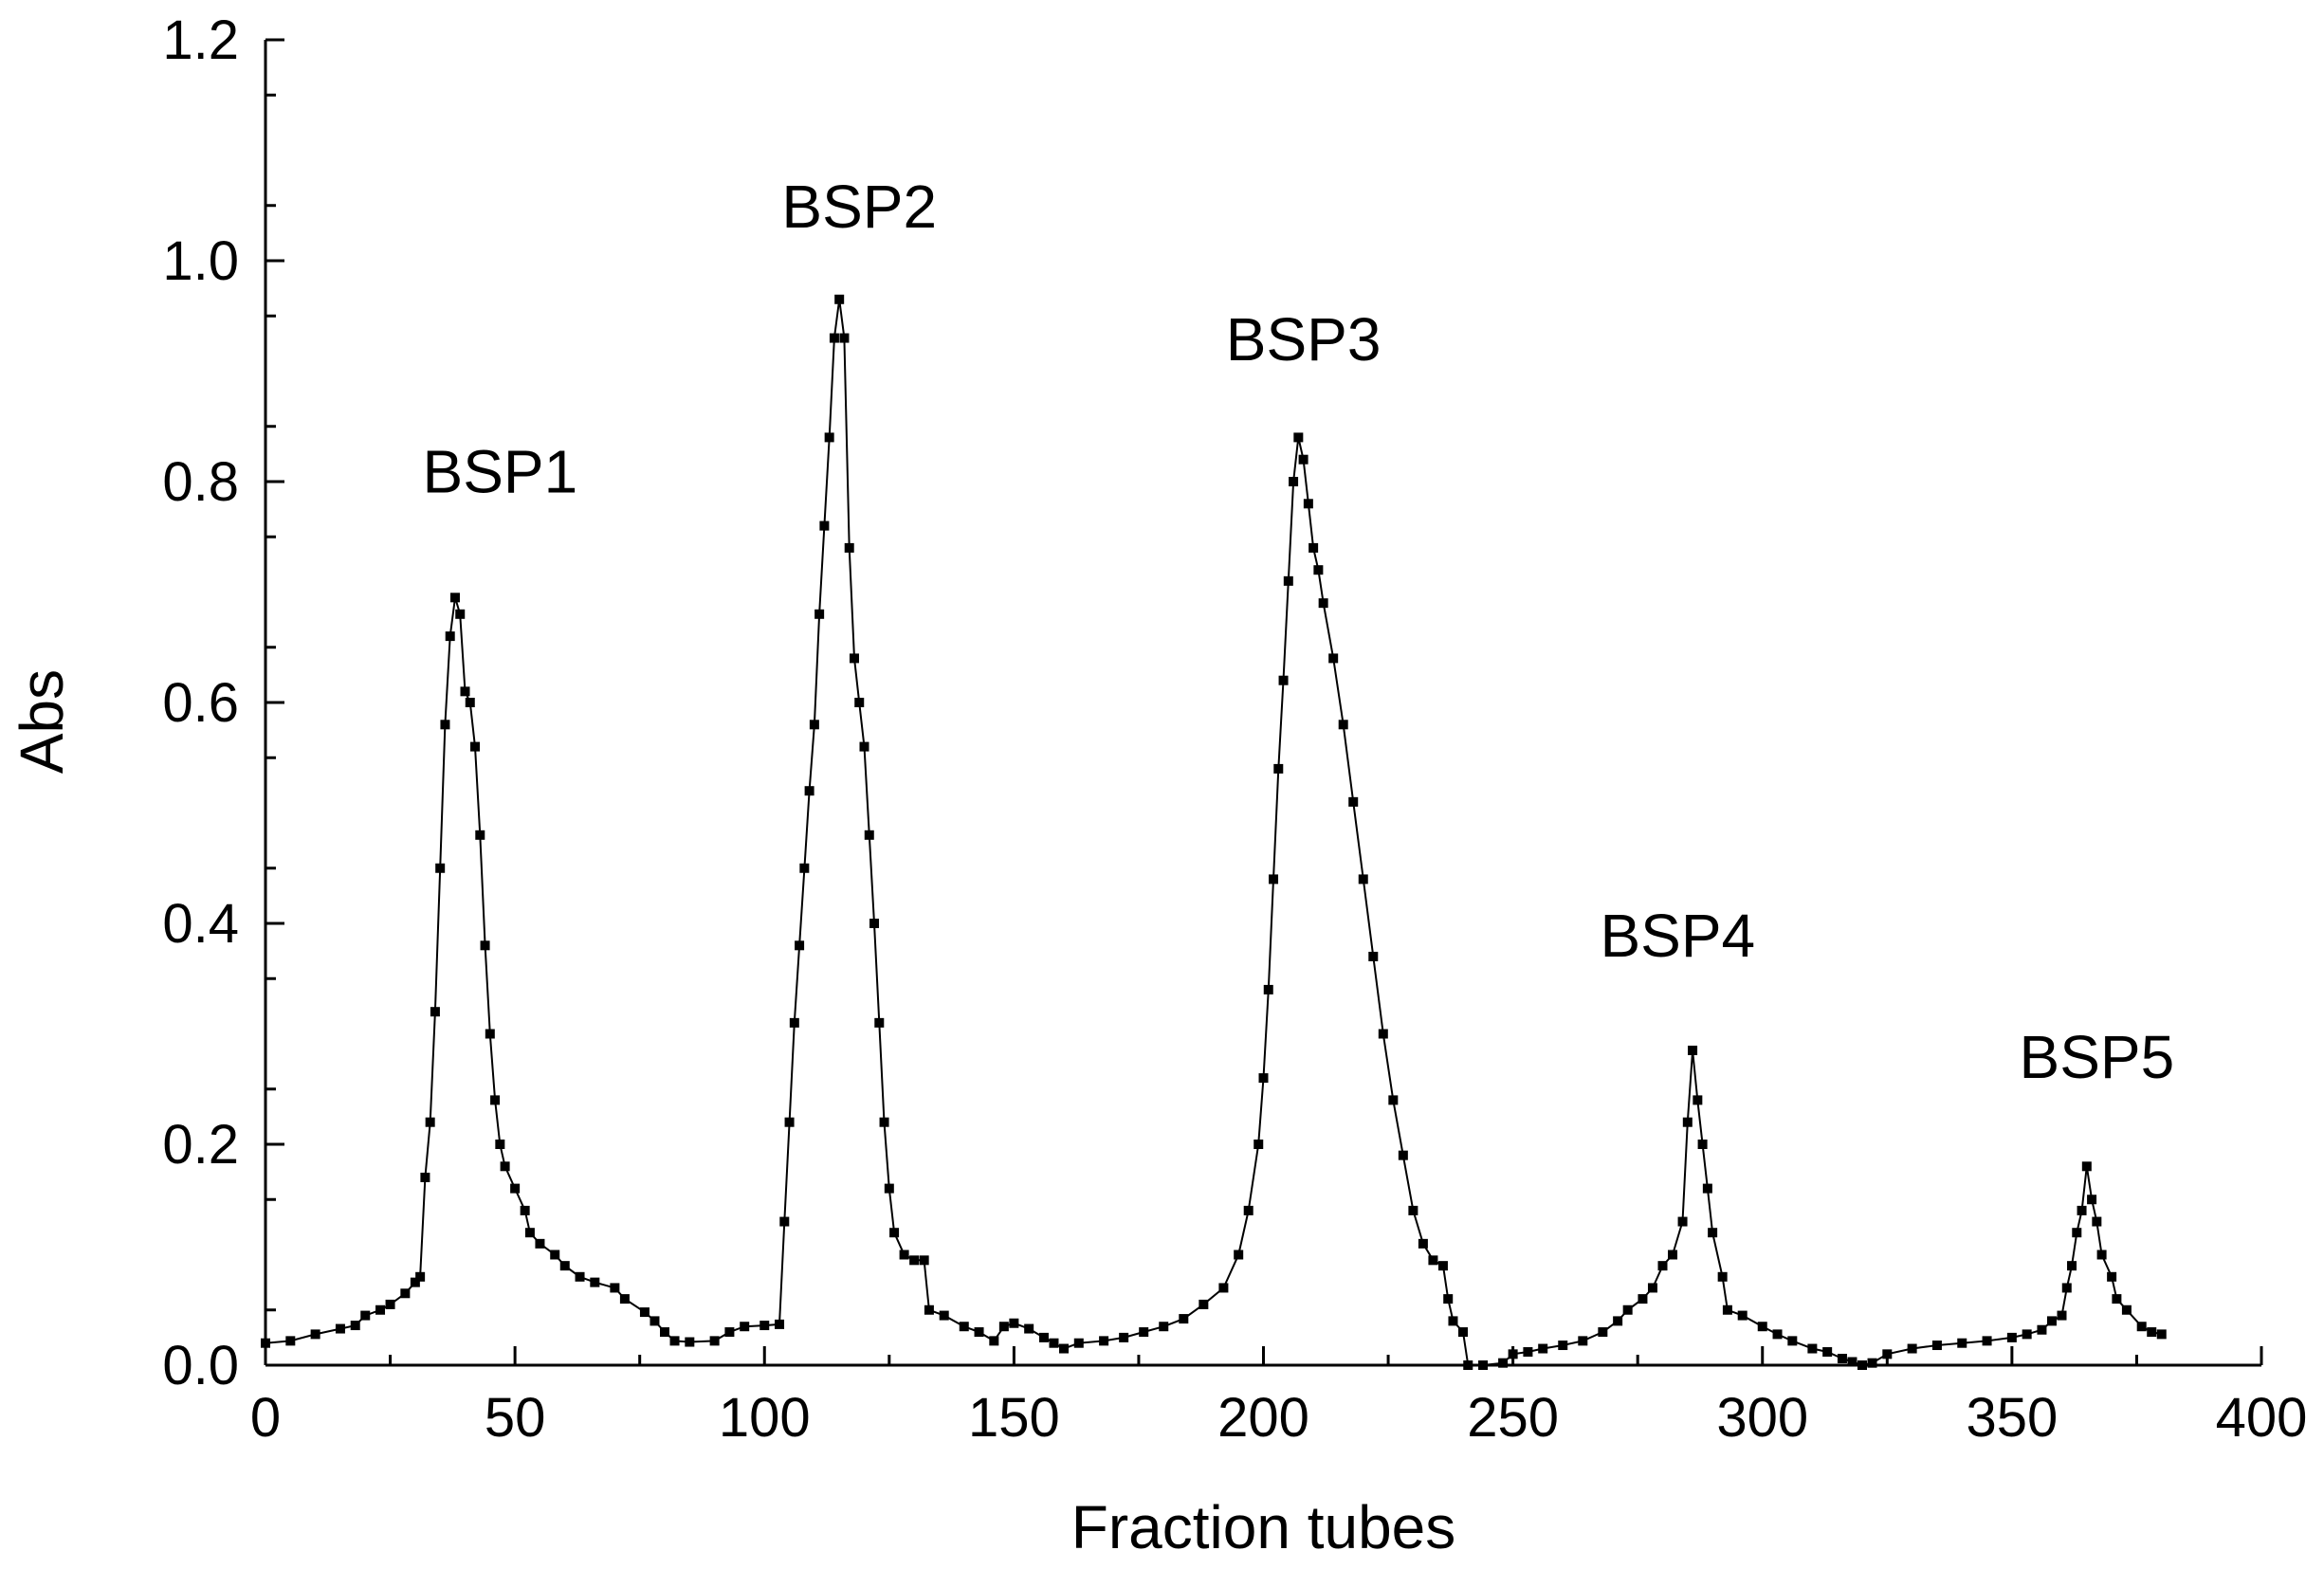 This screenshot has width=2324, height=1569. I want to click on y-axis-ticks: 0.0 0.2 0.4 0.6 0.8 1.0 1.2, so click(223, 702).